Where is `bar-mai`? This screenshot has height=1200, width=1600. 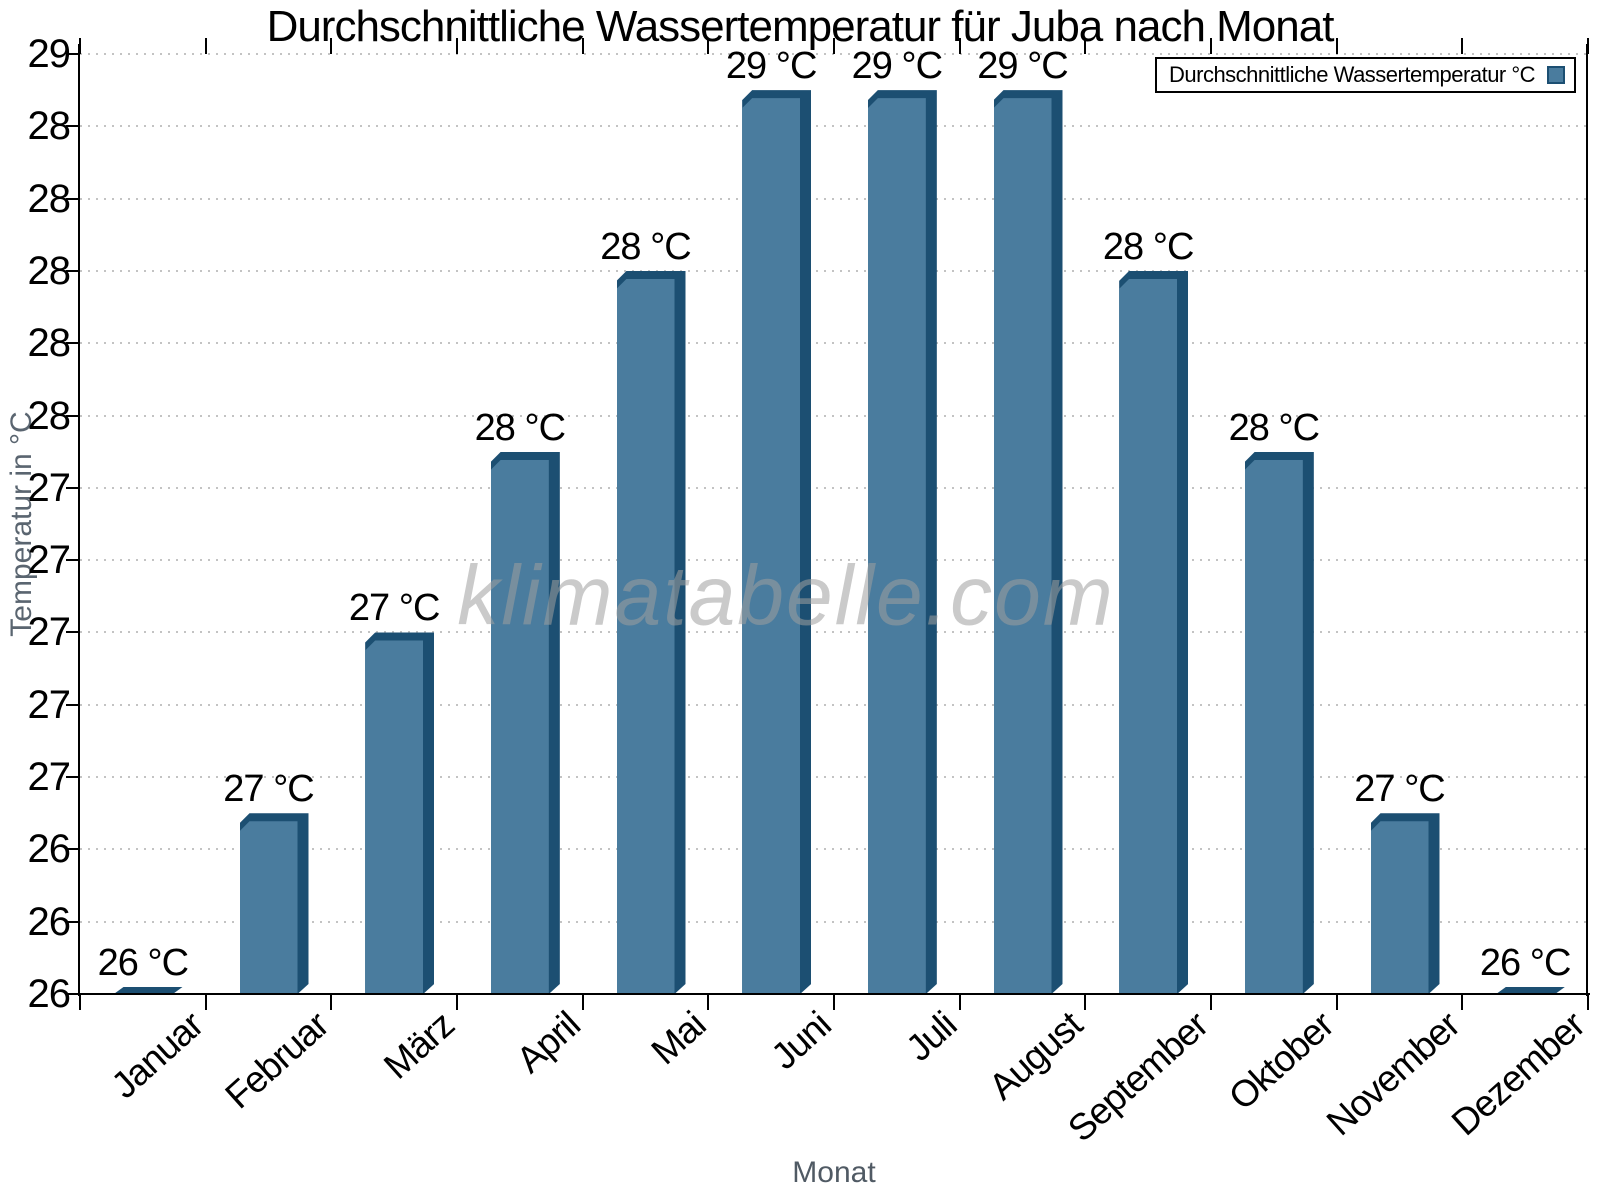 bar-mai is located at coordinates (651, 632).